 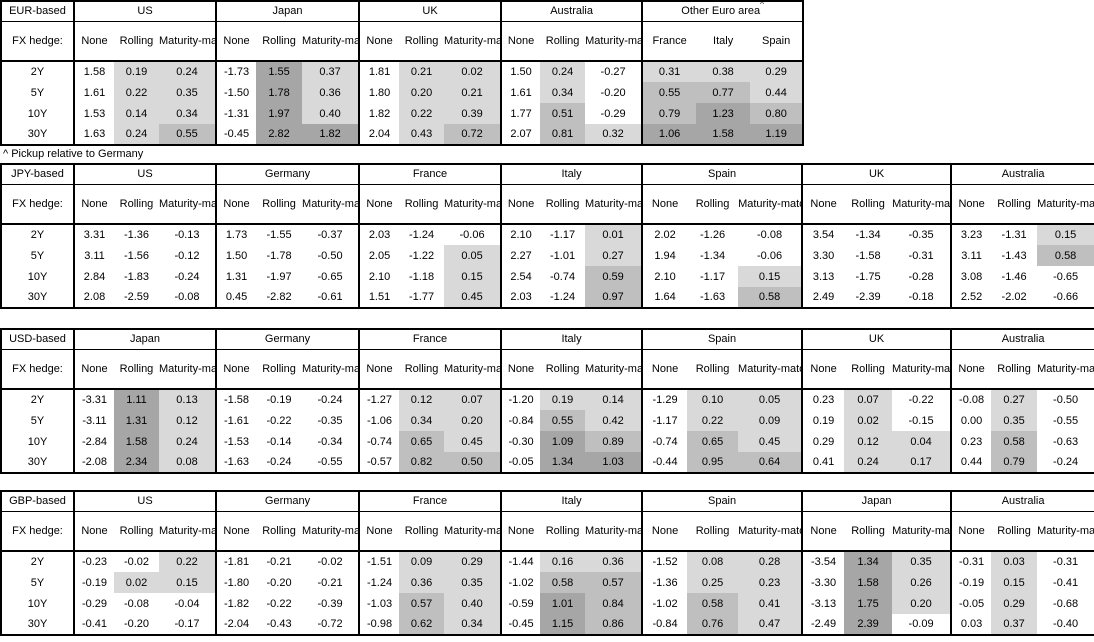 What do you see at coordinates (236, 71) in the screenshot?
I see `value-cell: -1.73` at bounding box center [236, 71].